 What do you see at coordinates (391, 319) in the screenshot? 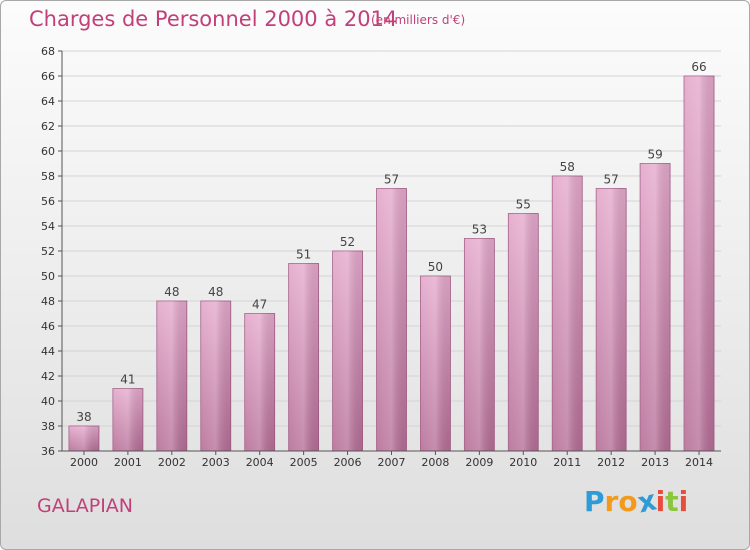
I see `bar-shine-2007` at bounding box center [391, 319].